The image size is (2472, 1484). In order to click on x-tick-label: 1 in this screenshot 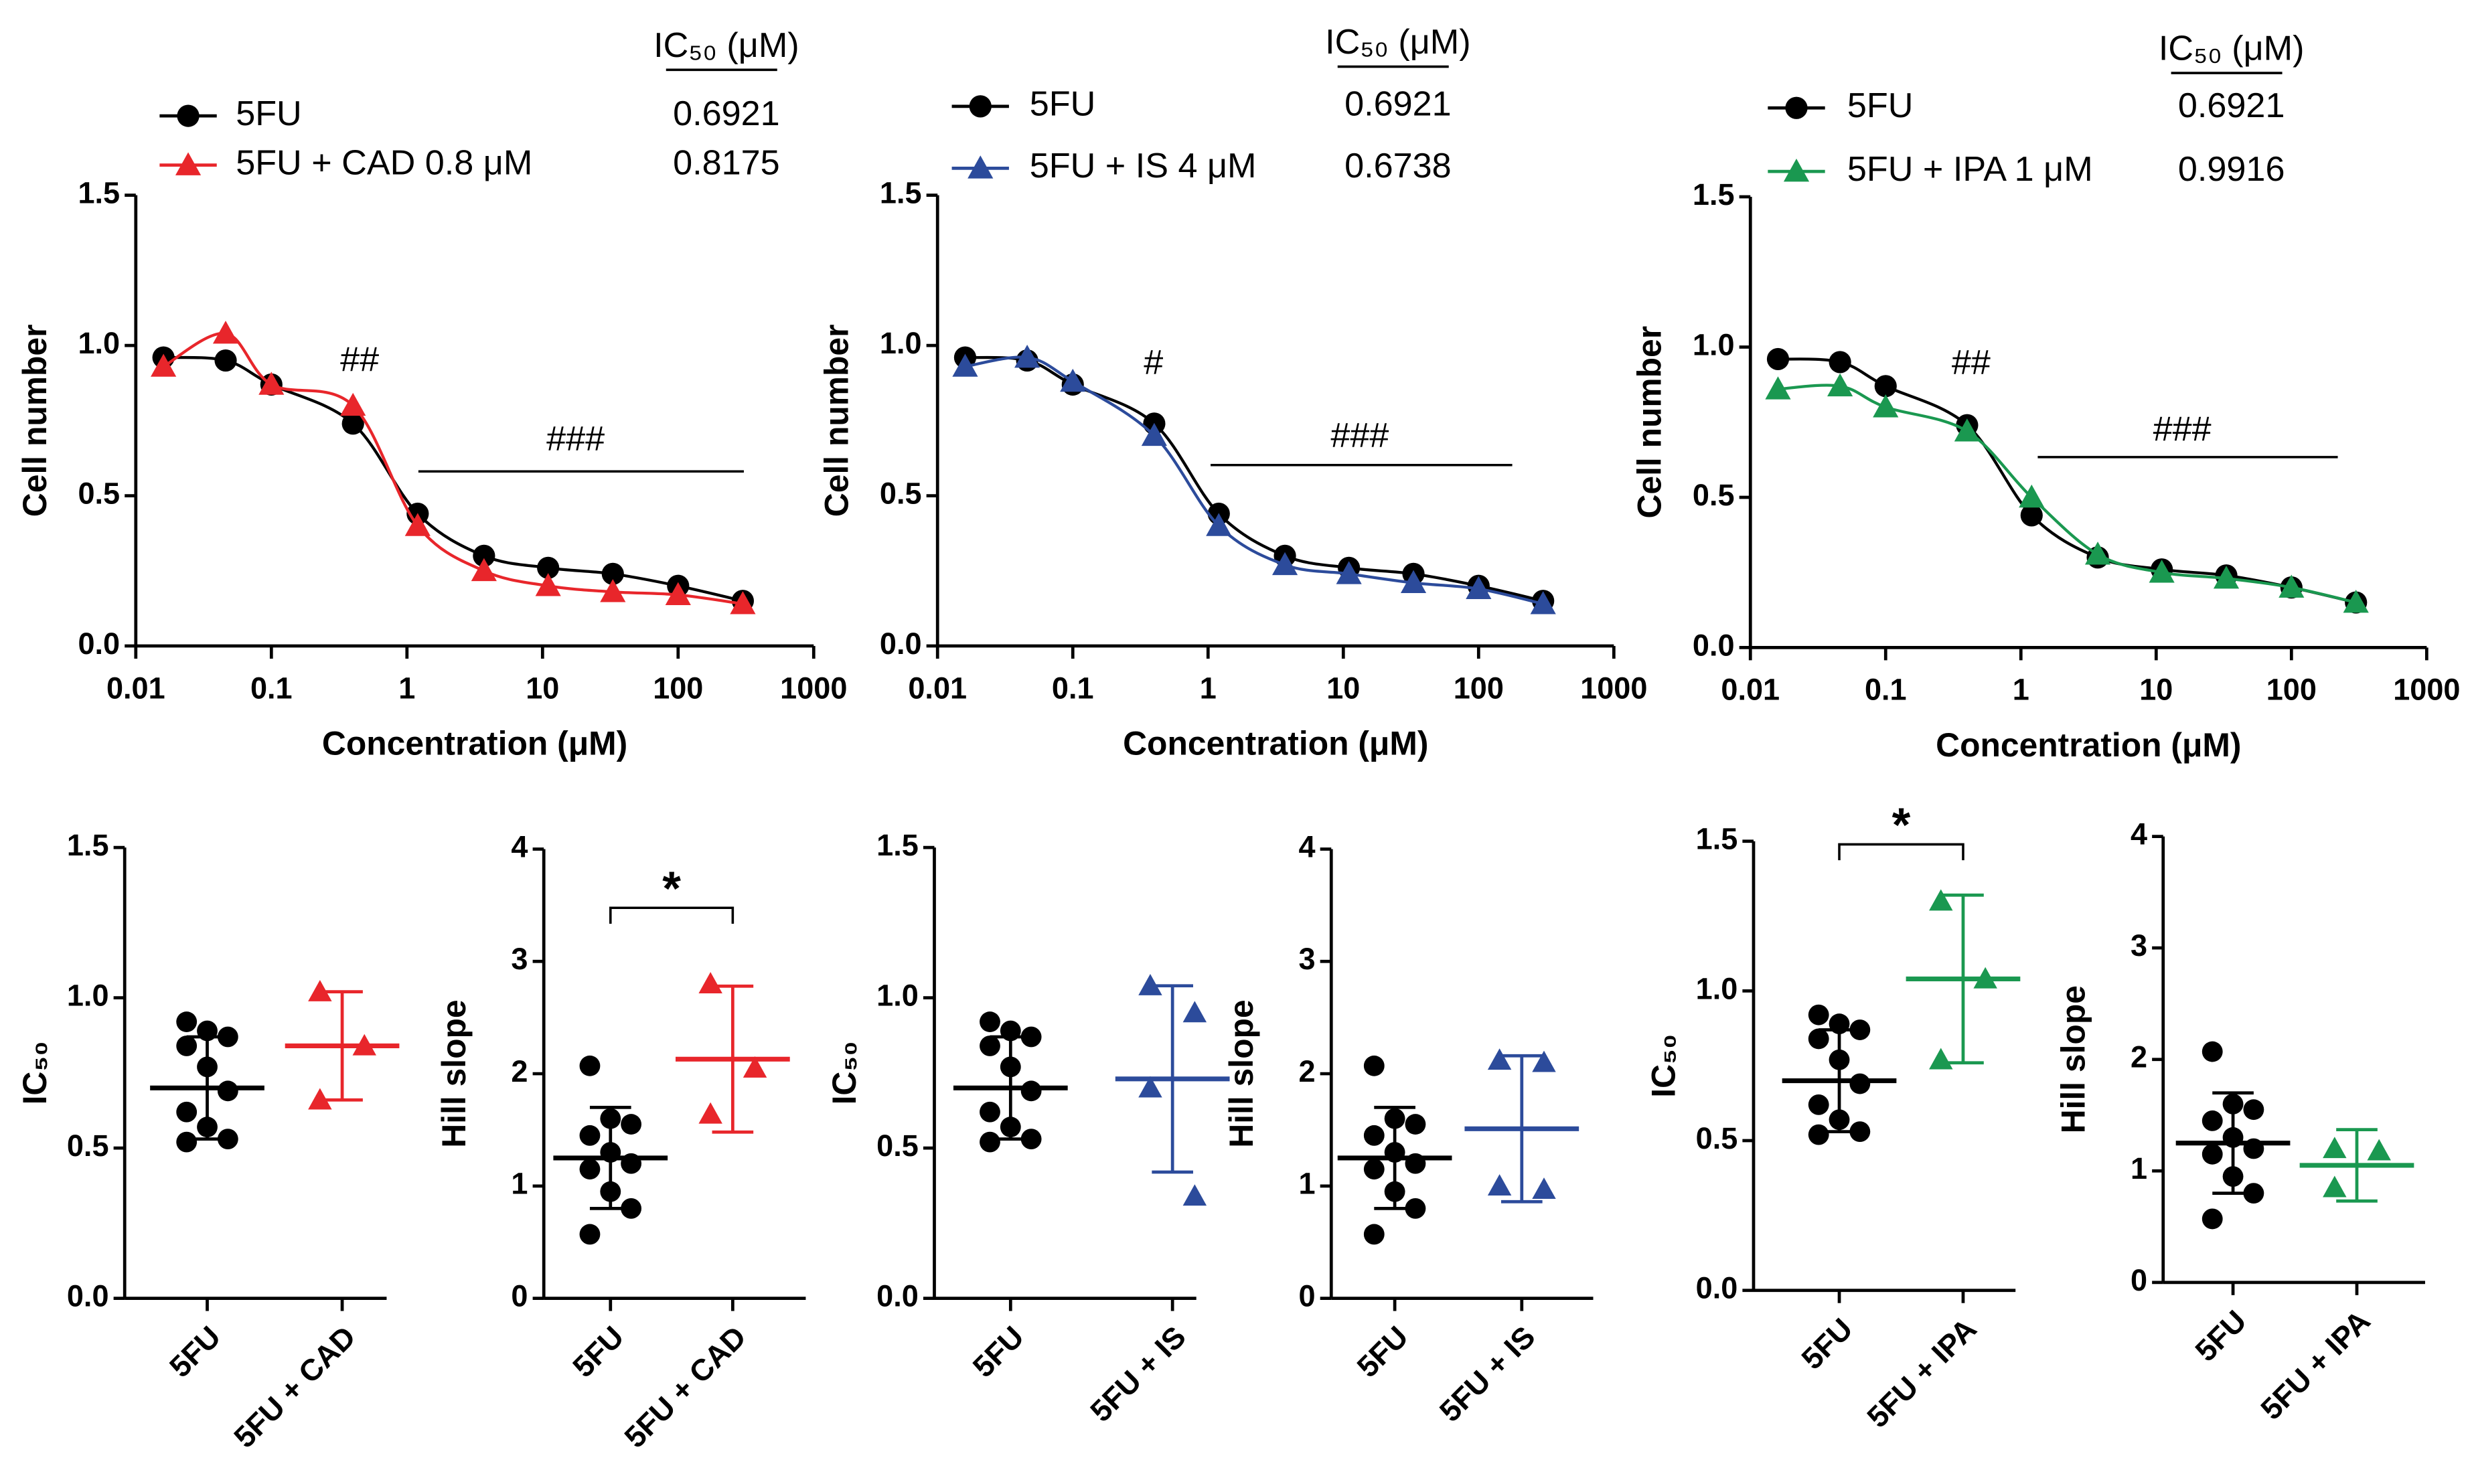, I will do `click(1208, 688)`.